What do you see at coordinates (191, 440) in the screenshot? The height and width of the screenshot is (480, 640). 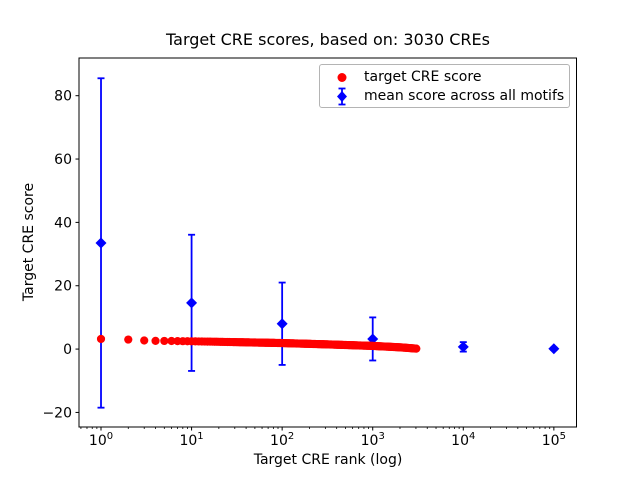 I see `x-tick-label: 10¹` at bounding box center [191, 440].